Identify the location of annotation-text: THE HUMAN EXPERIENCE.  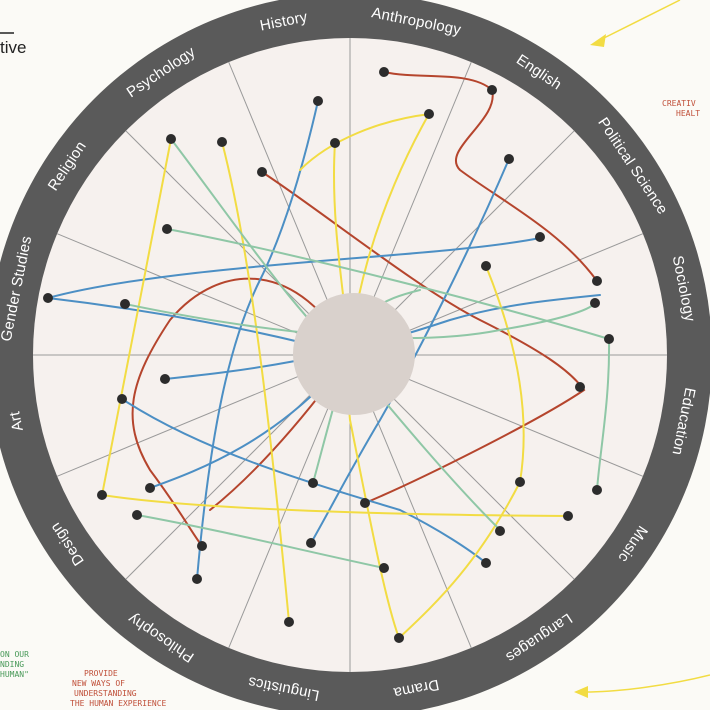
(118, 703).